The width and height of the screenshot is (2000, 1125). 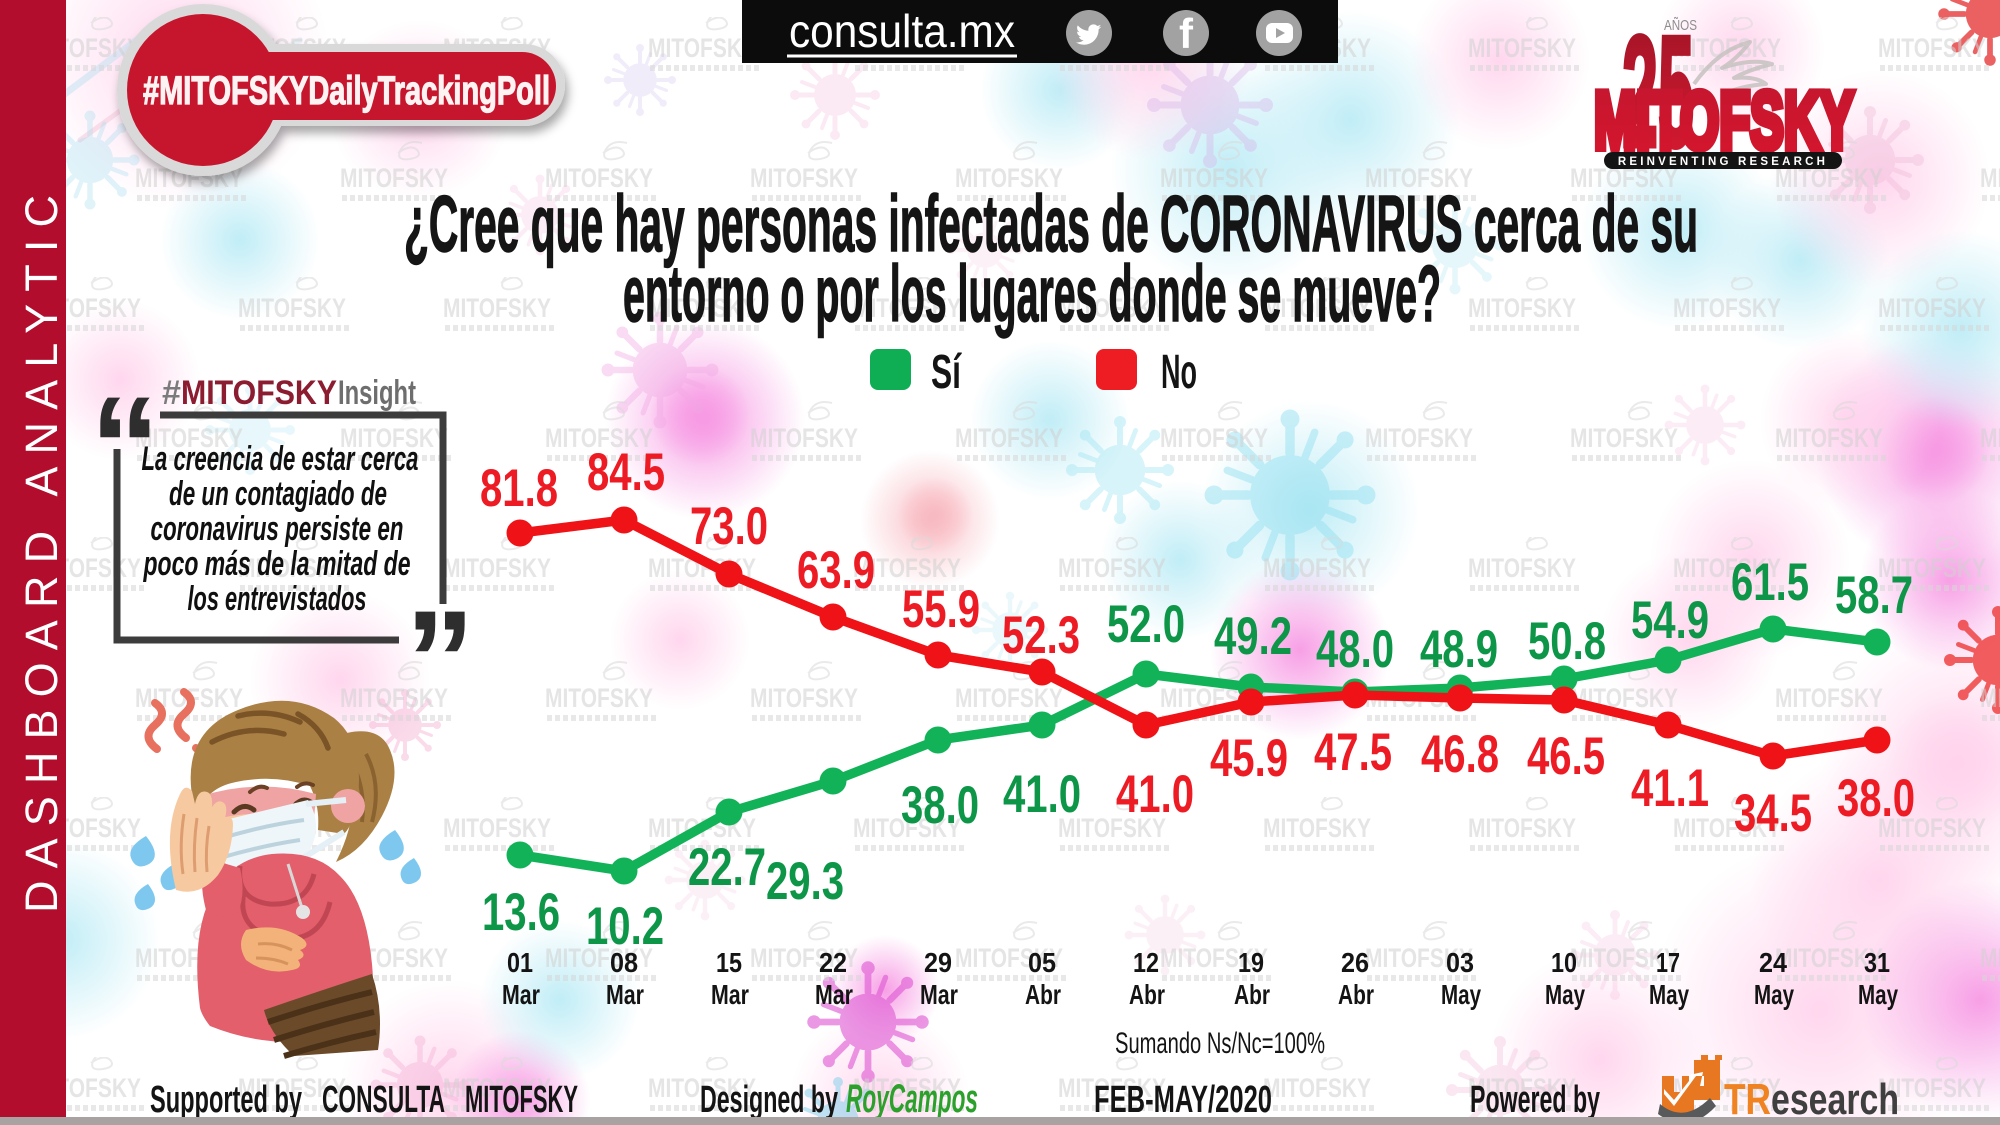 What do you see at coordinates (1042, 962) in the screenshot?
I see `svg-text: 05` at bounding box center [1042, 962].